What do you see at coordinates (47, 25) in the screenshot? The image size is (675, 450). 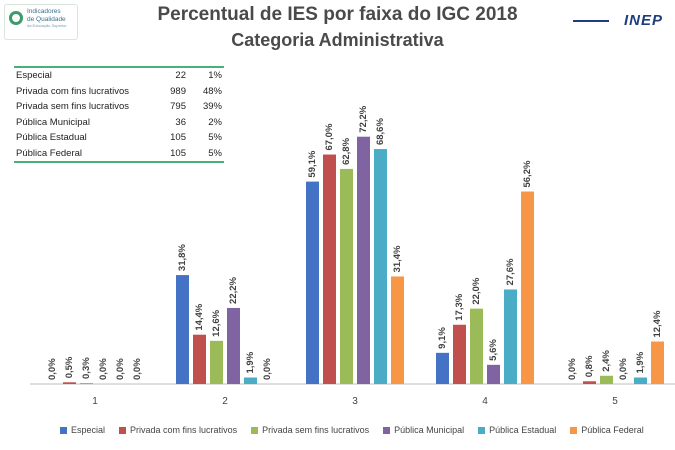 I see `logo-line-3: da Educação Superior` at bounding box center [47, 25].